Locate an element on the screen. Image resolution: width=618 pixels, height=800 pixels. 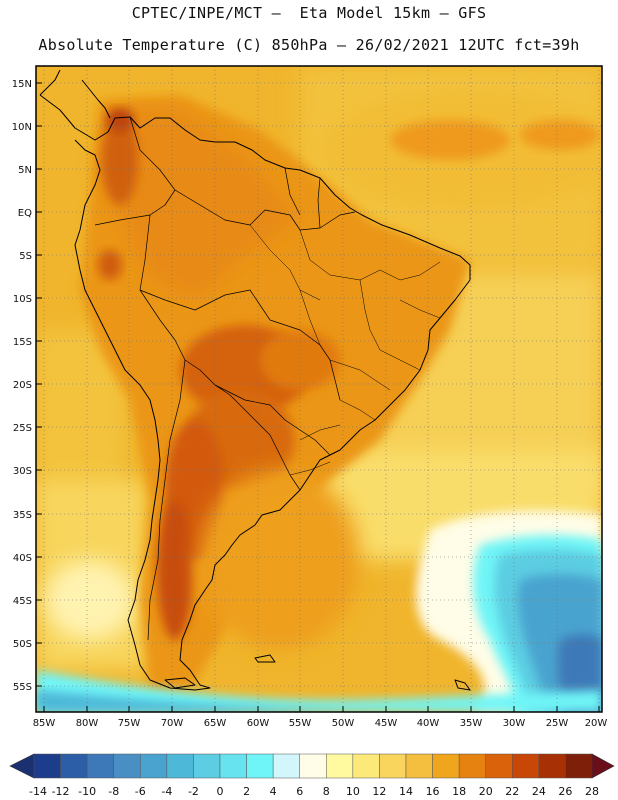
lat-label: 25S is located at coordinates (22, 428).